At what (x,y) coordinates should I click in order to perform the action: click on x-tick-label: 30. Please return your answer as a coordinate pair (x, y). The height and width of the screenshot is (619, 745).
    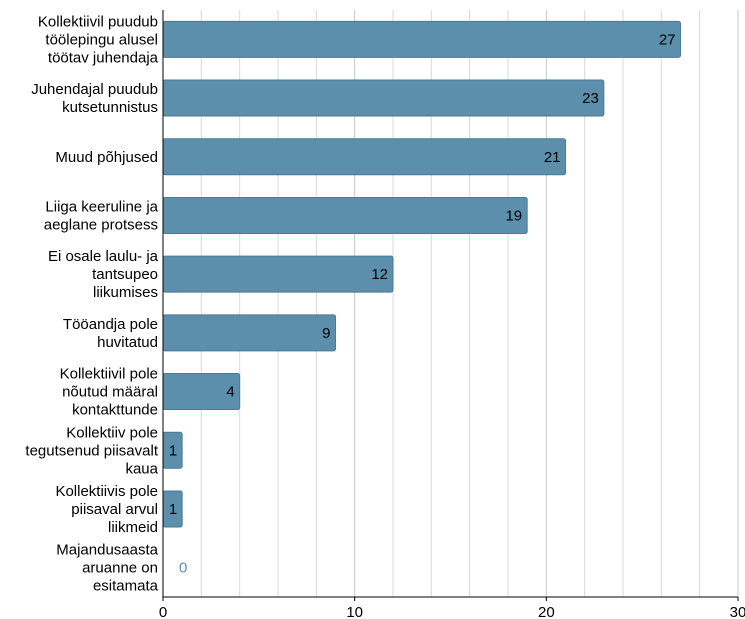
    Looking at the image, I should click on (737, 611).